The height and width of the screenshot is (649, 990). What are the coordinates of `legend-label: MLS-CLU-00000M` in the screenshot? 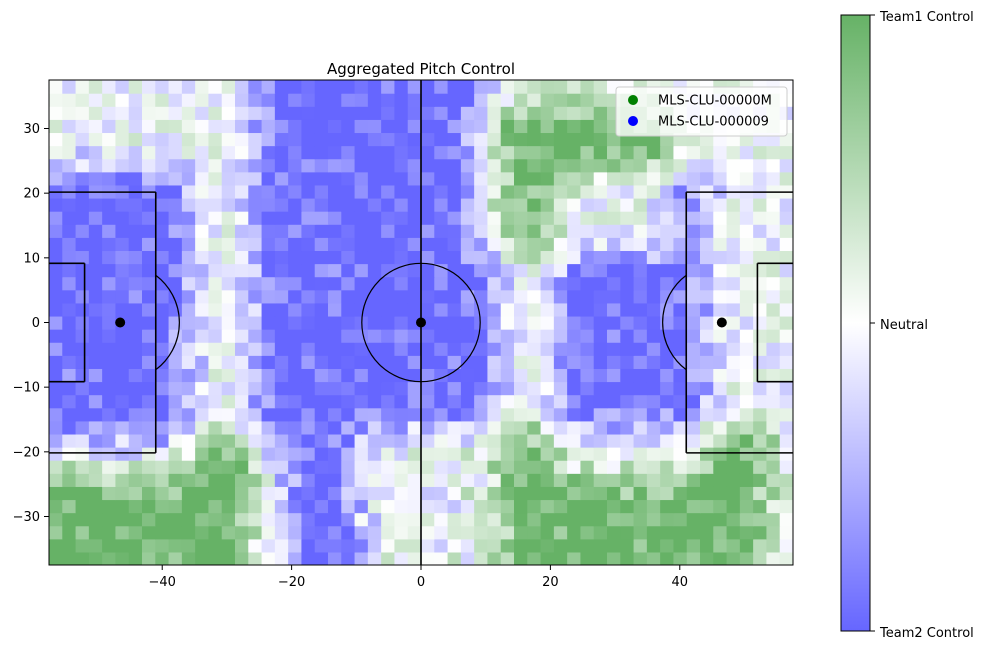 It's located at (715, 101).